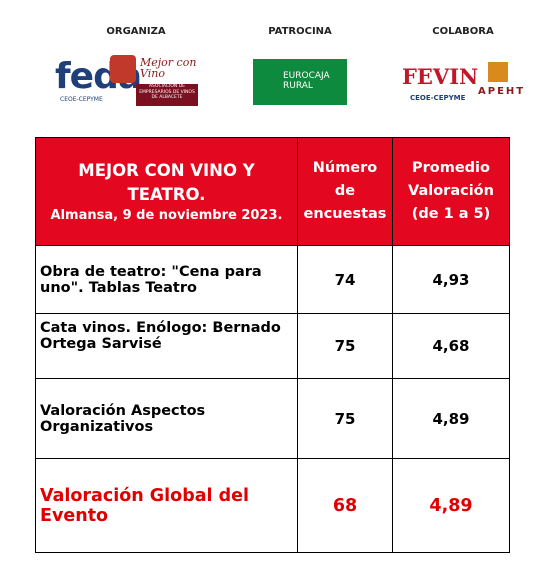 The image size is (555, 575). What do you see at coordinates (451, 191) in the screenshot?
I see `column-header: Promedio Valoración (de 1 a 5)` at bounding box center [451, 191].